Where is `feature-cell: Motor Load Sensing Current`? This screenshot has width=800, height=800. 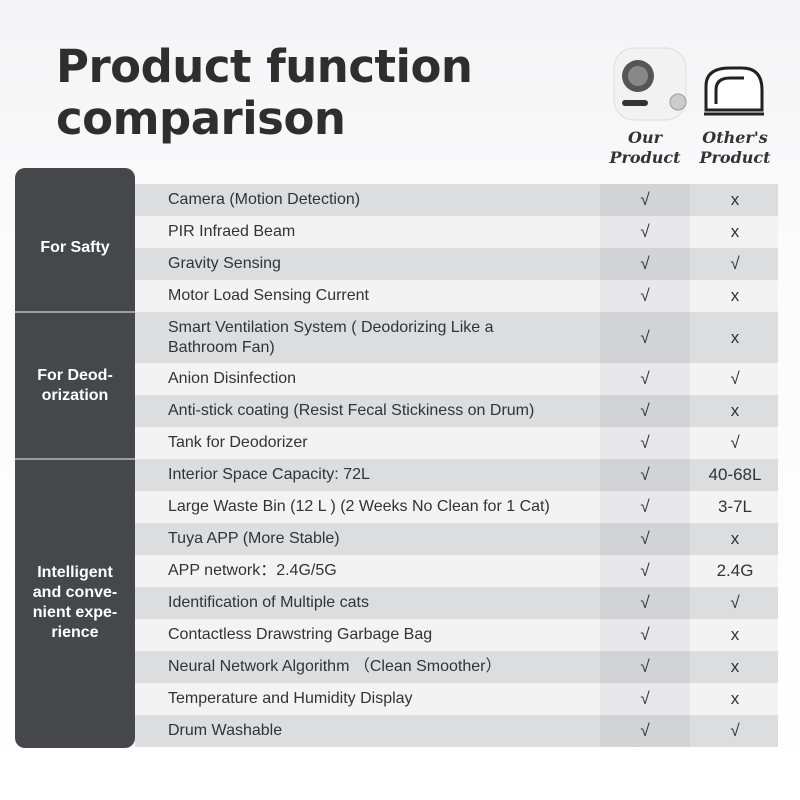
feature-cell: Motor Load Sensing Current is located at coordinates (268, 296).